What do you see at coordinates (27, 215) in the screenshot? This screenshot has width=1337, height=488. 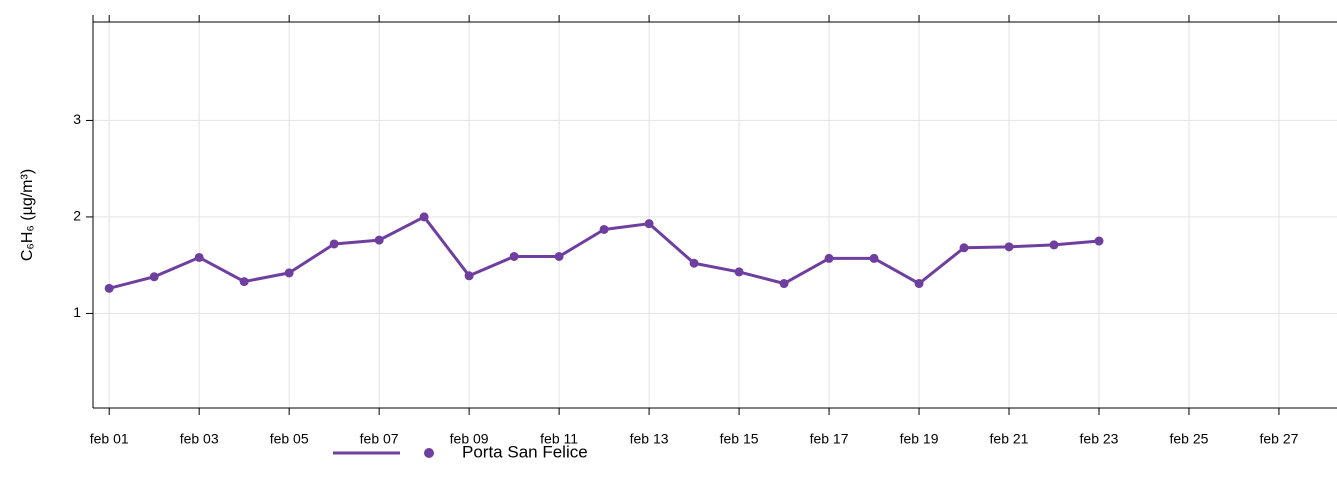 I see `y-axis-label: C₆H₆ (µg/m³)` at bounding box center [27, 215].